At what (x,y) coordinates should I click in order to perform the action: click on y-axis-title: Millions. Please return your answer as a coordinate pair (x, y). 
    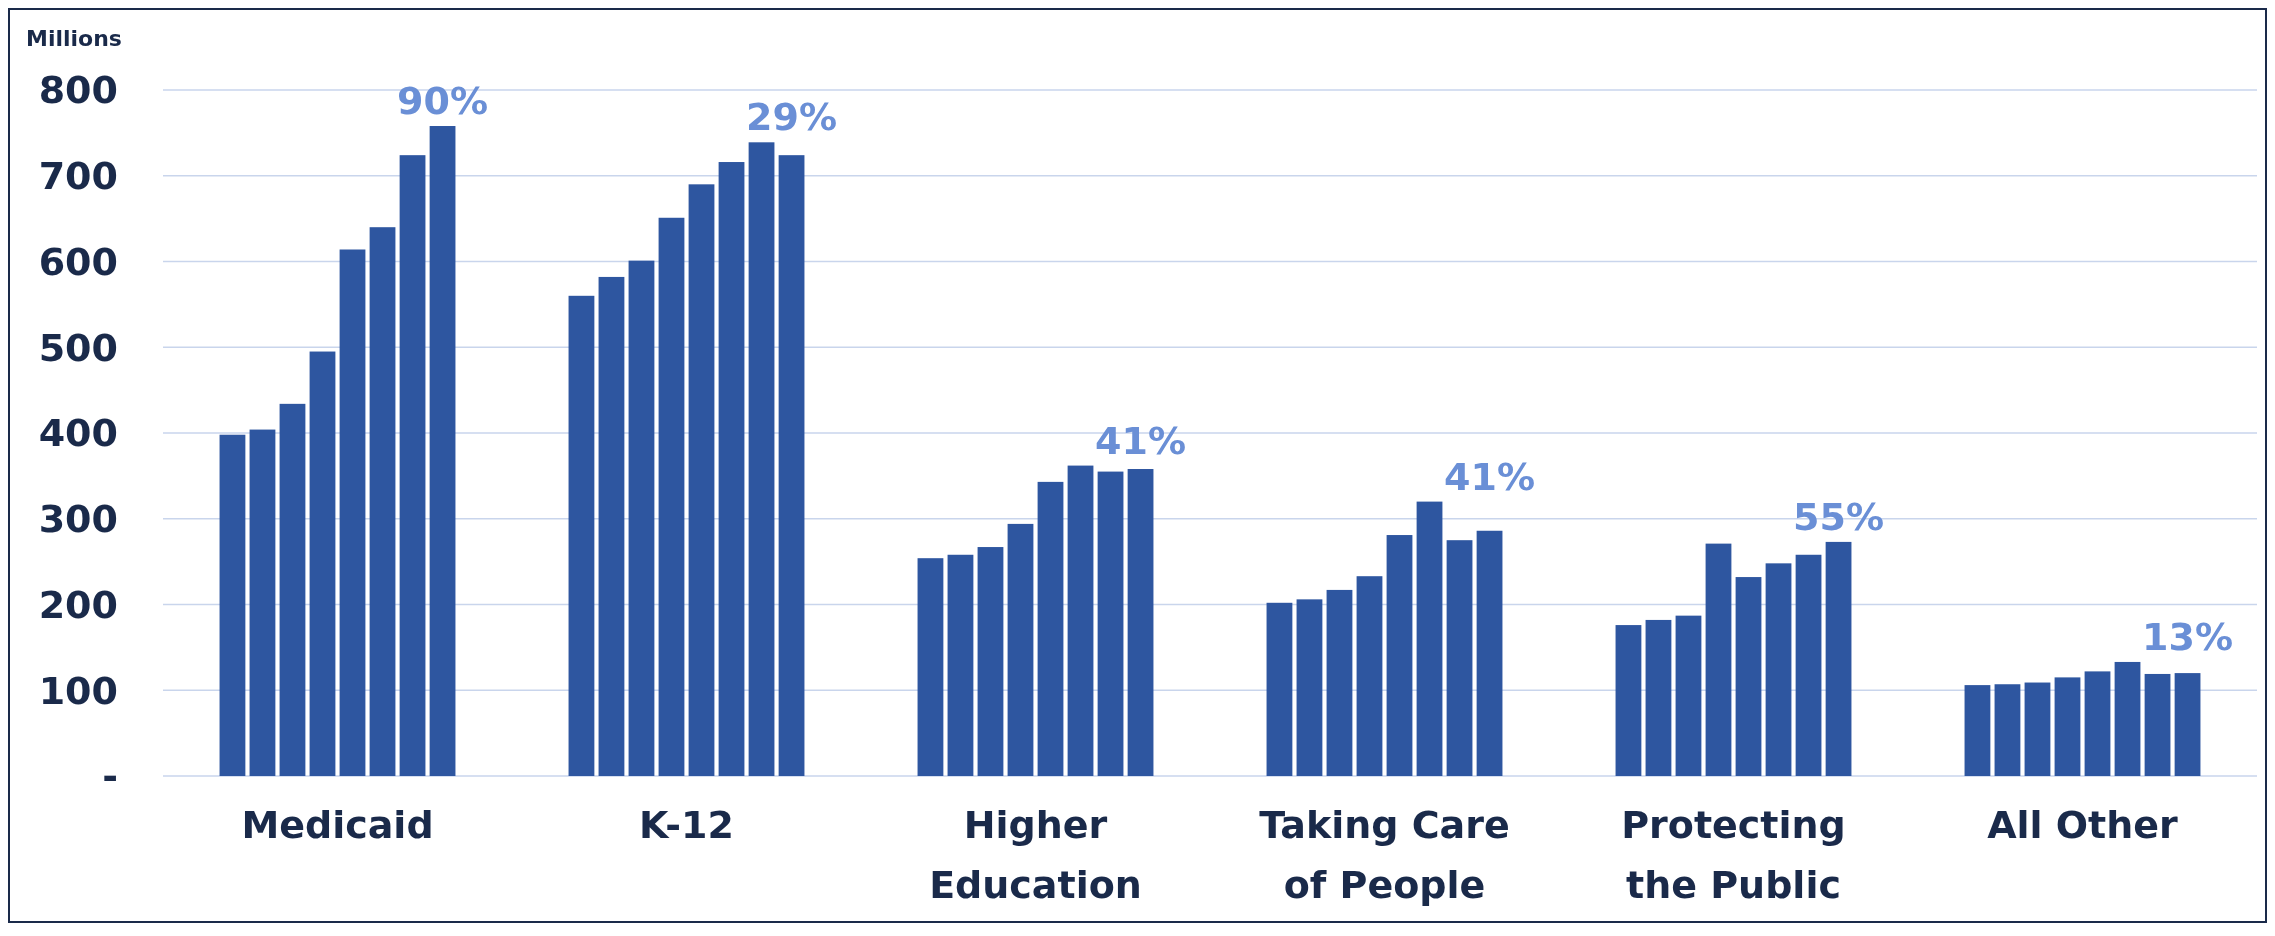
    Looking at the image, I should click on (74, 38).